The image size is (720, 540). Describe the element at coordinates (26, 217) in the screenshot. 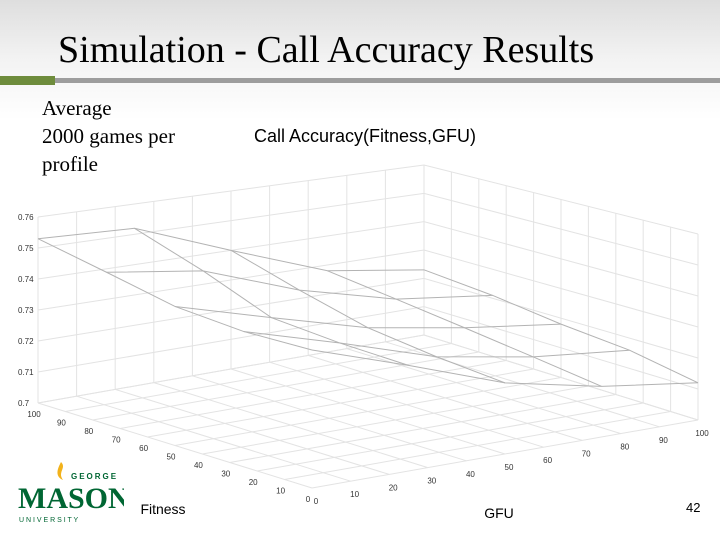

I see `z-tick-label: 0.76` at that location.